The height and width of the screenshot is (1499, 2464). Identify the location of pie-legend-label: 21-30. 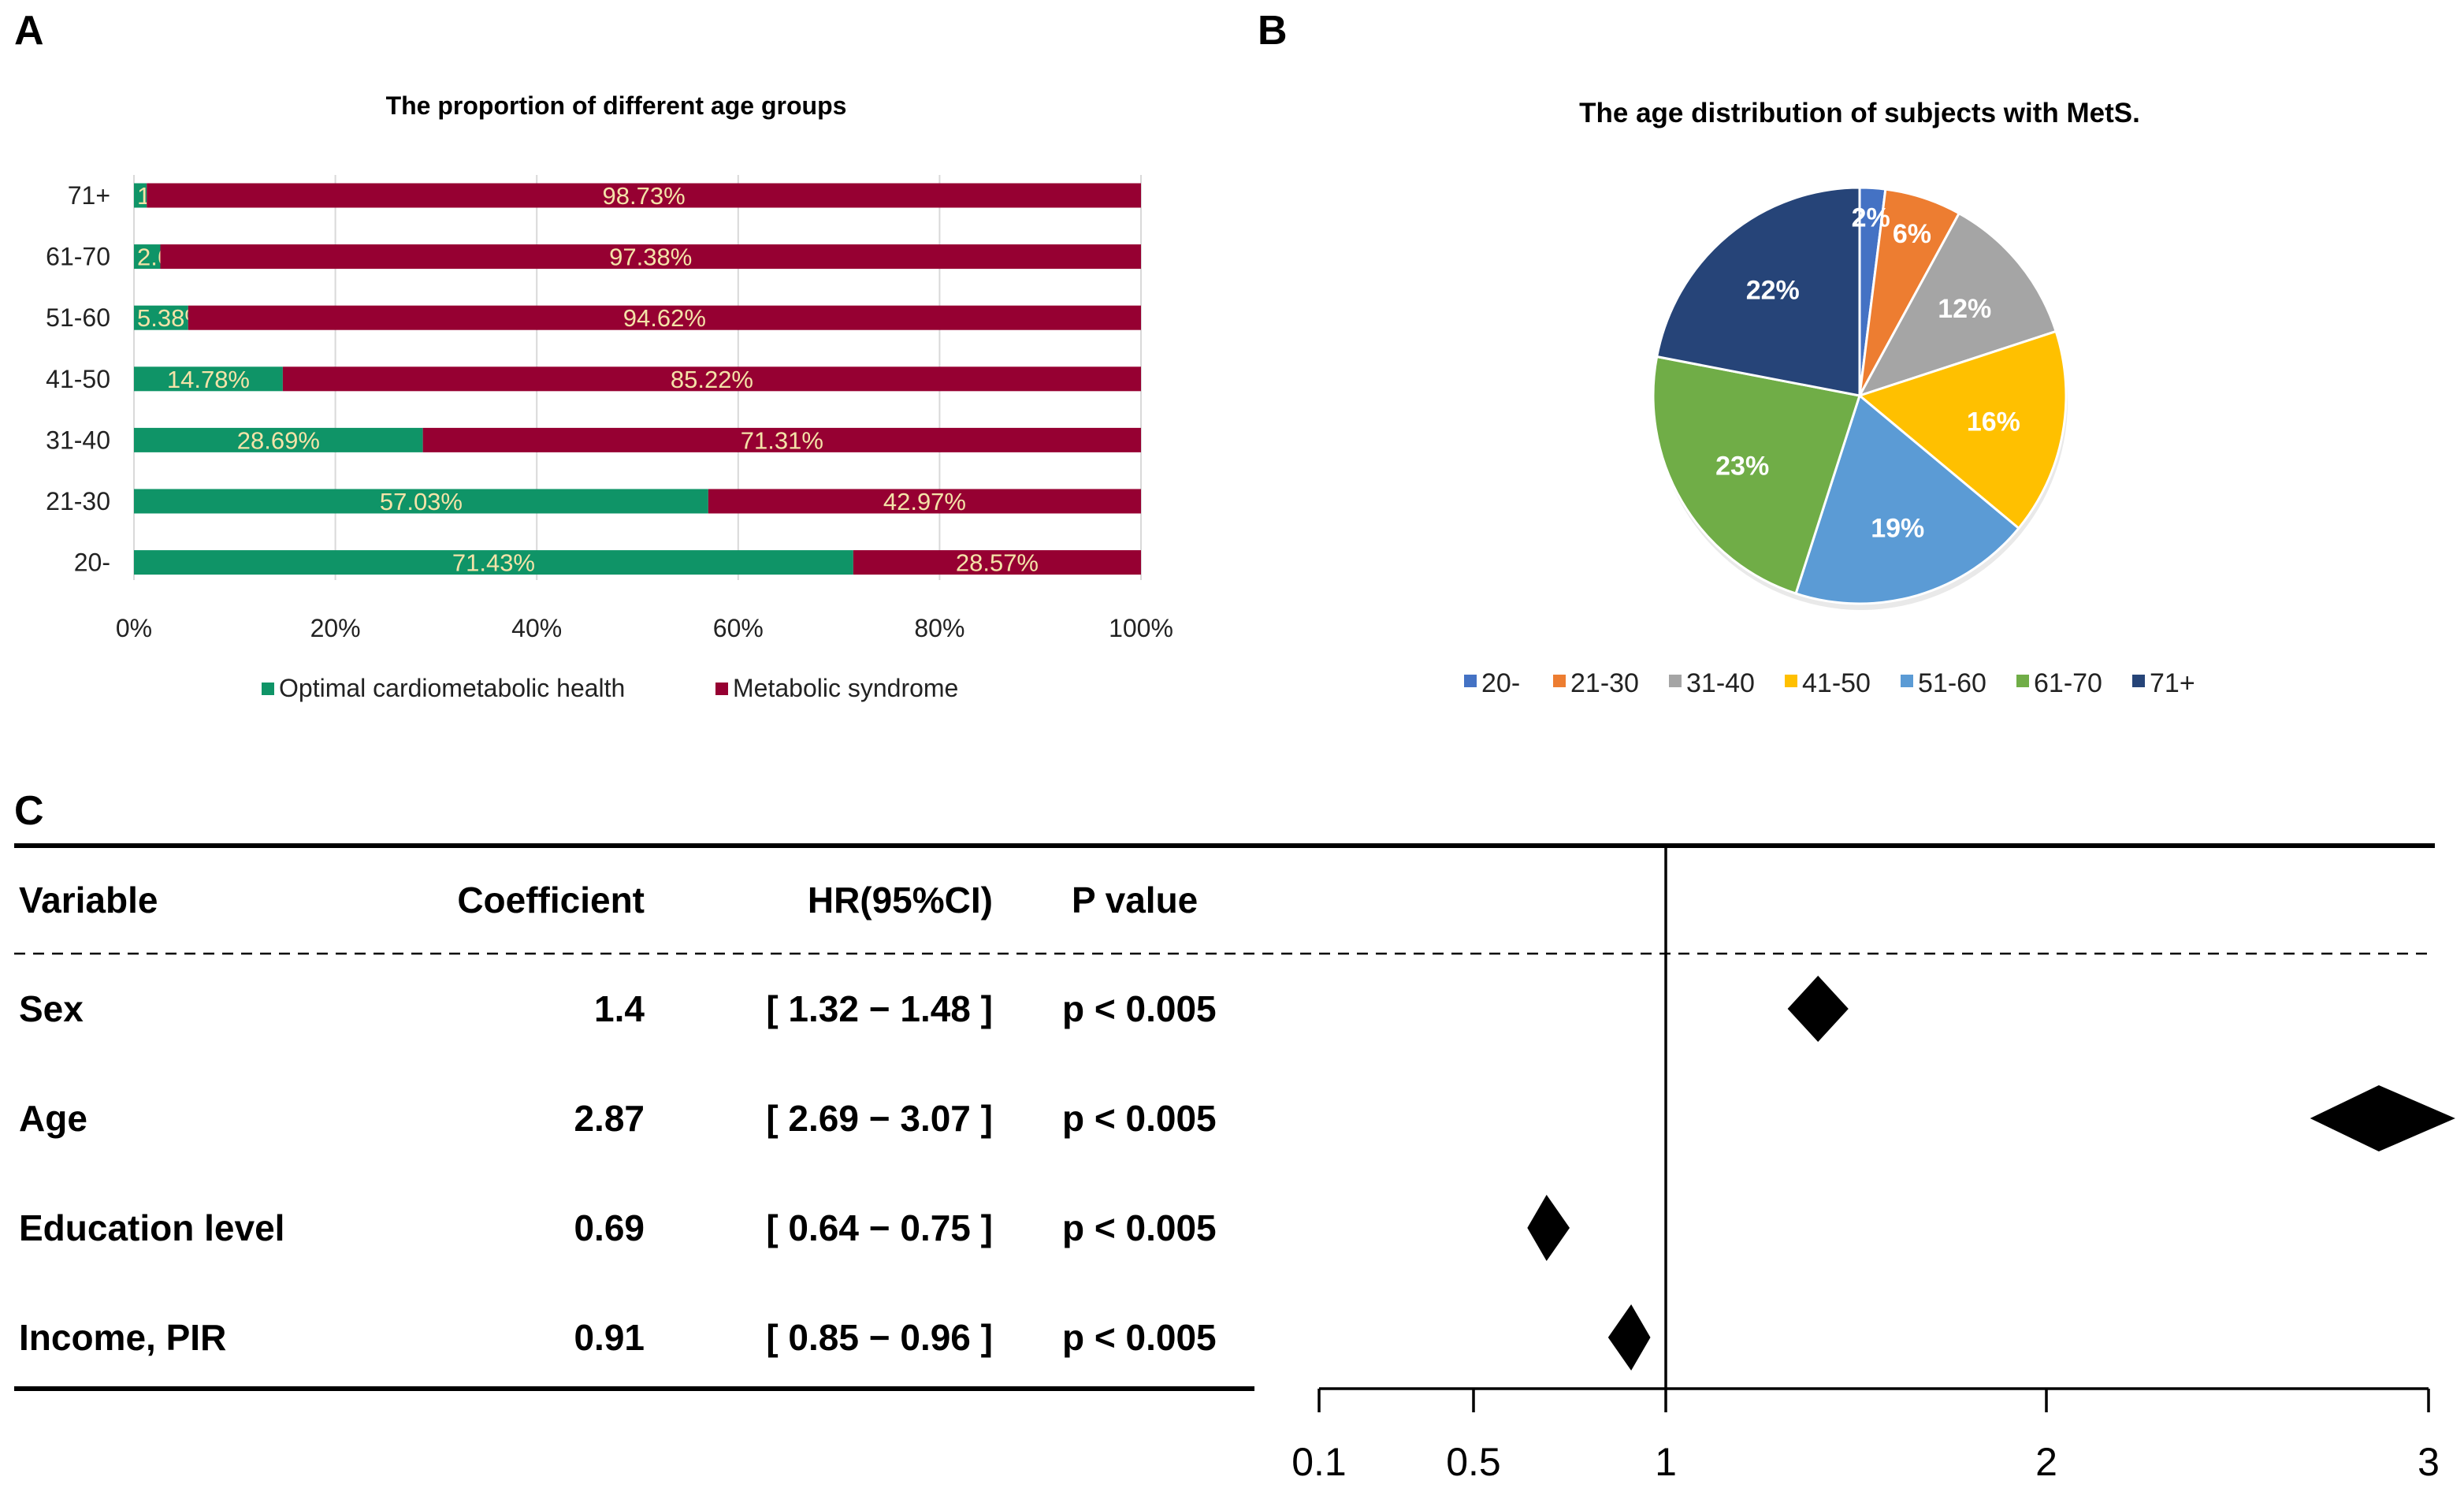
(1604, 683).